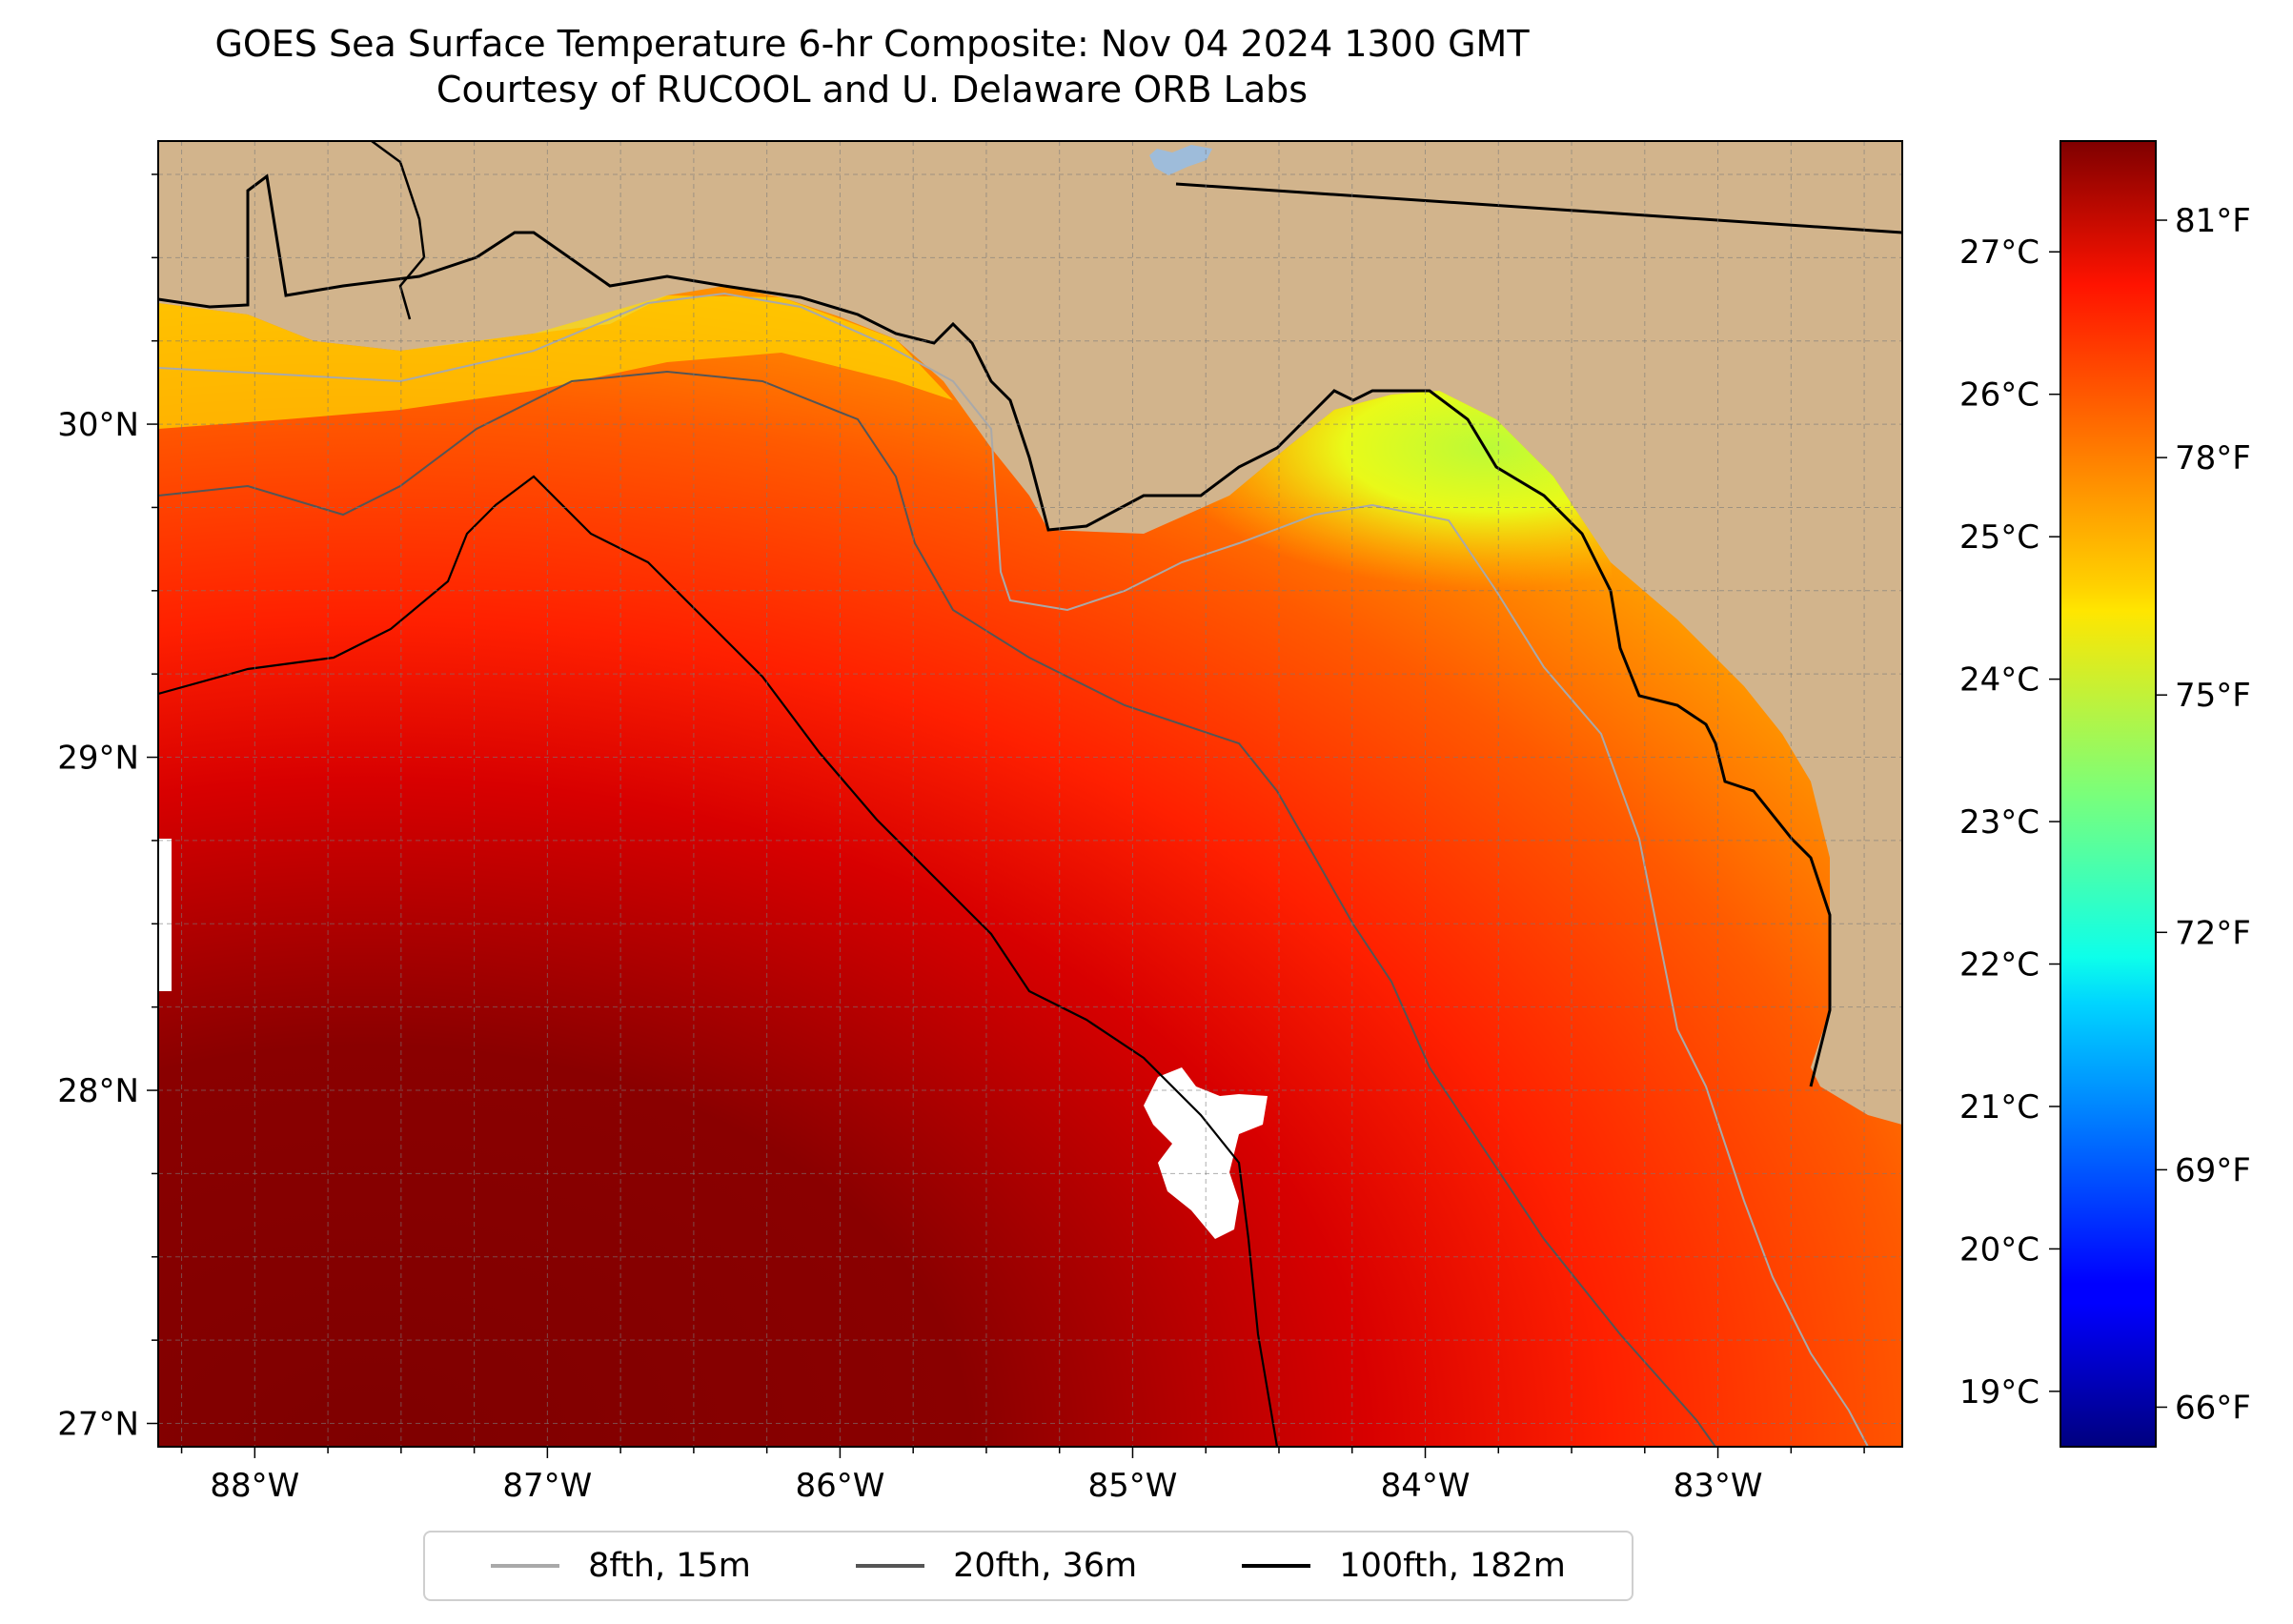 This screenshot has width=2293, height=1624. I want to click on fahrenheit-tick-label: 69°F, so click(2213, 1170).